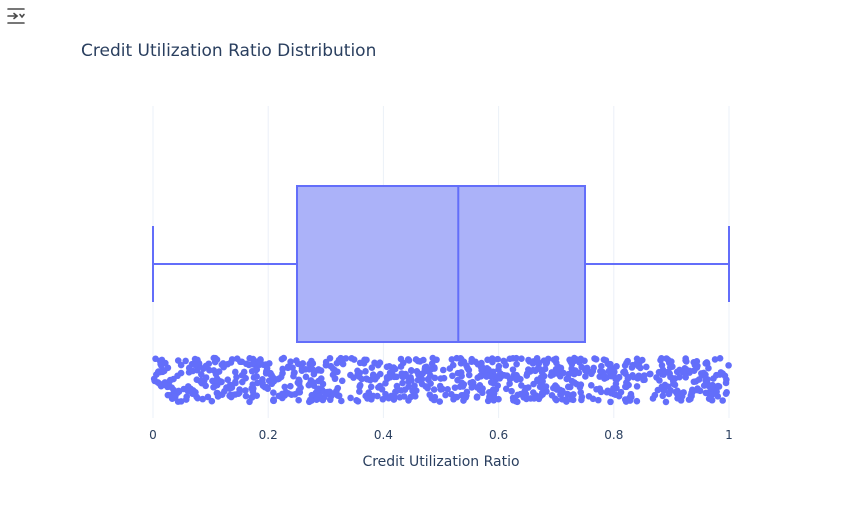  I want to click on x-tick-label: 0.2, so click(268, 435).